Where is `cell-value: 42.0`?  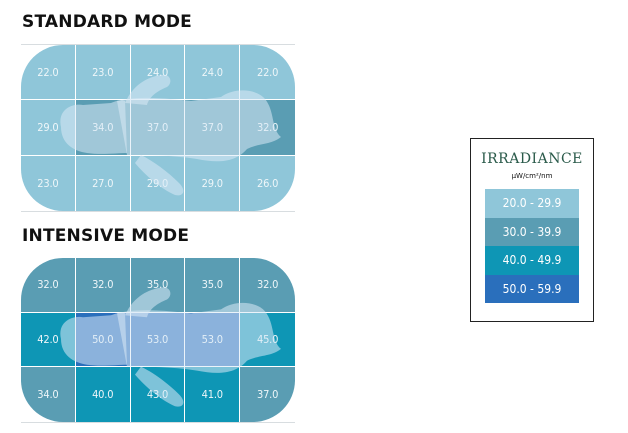
cell-value: 42.0 is located at coordinates (48, 339).